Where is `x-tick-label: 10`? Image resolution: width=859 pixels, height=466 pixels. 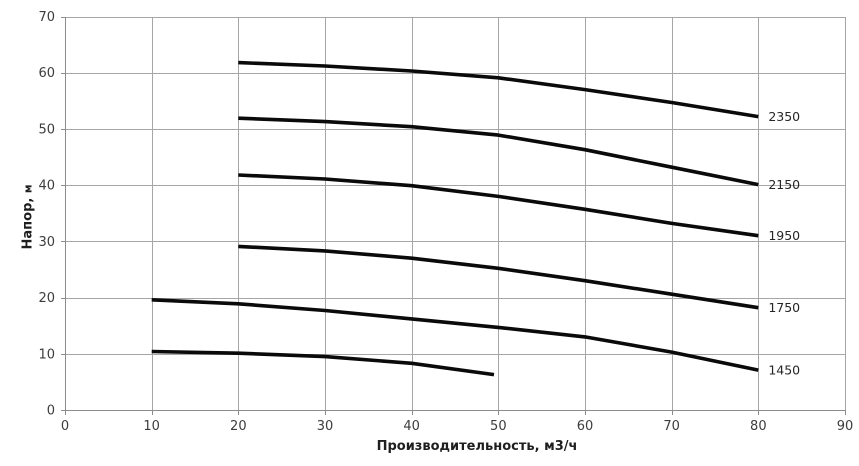 x-tick-label: 10 is located at coordinates (151, 426).